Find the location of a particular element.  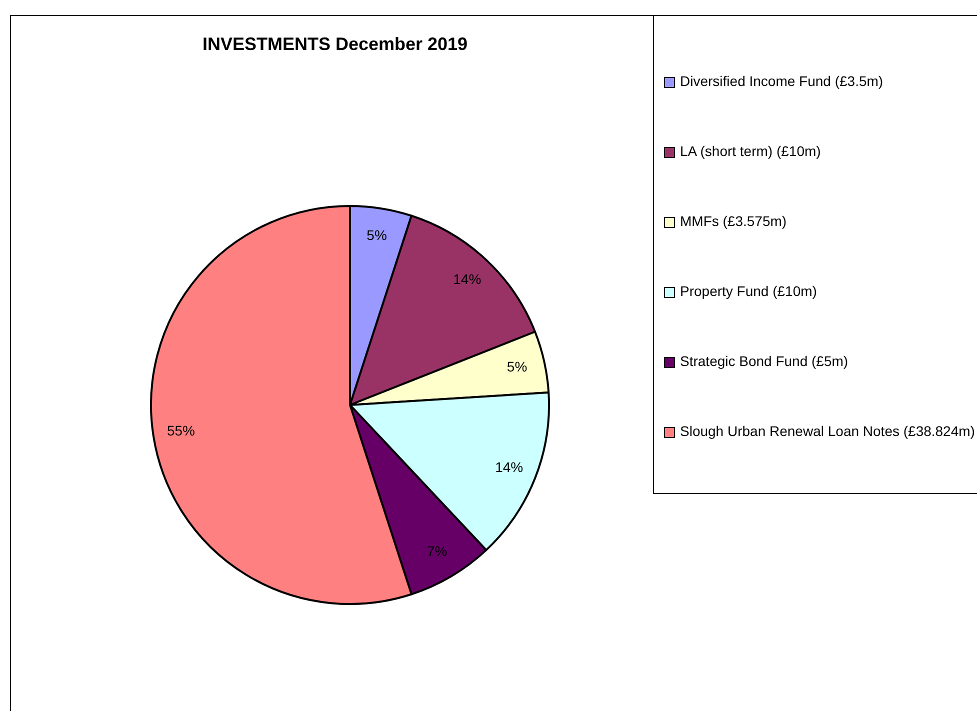

legend-label: LA (short term) (£10m) is located at coordinates (750, 151).